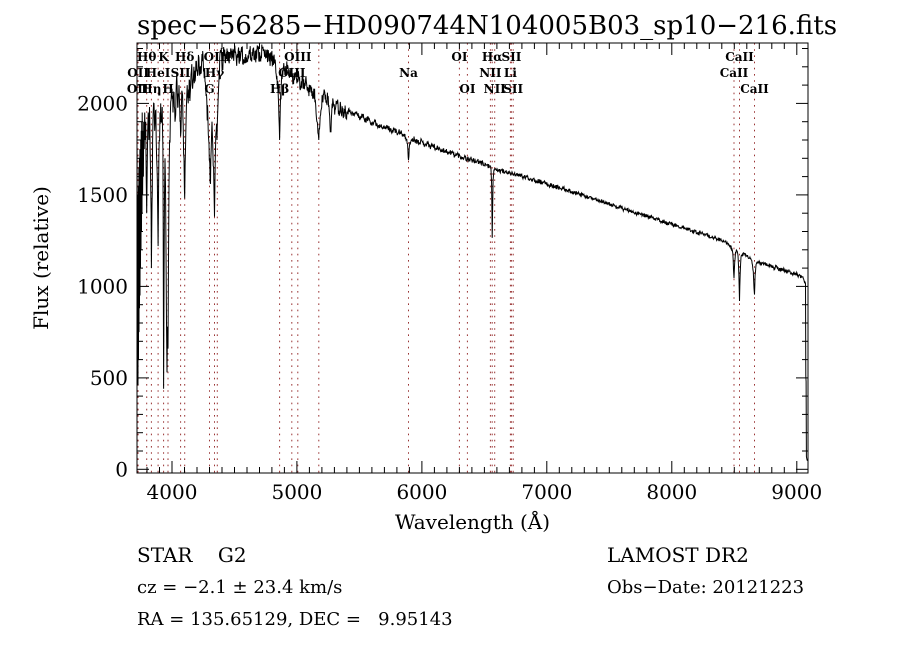  Describe the element at coordinates (102, 195) in the screenshot. I see `y-tick-label: 1500` at that location.